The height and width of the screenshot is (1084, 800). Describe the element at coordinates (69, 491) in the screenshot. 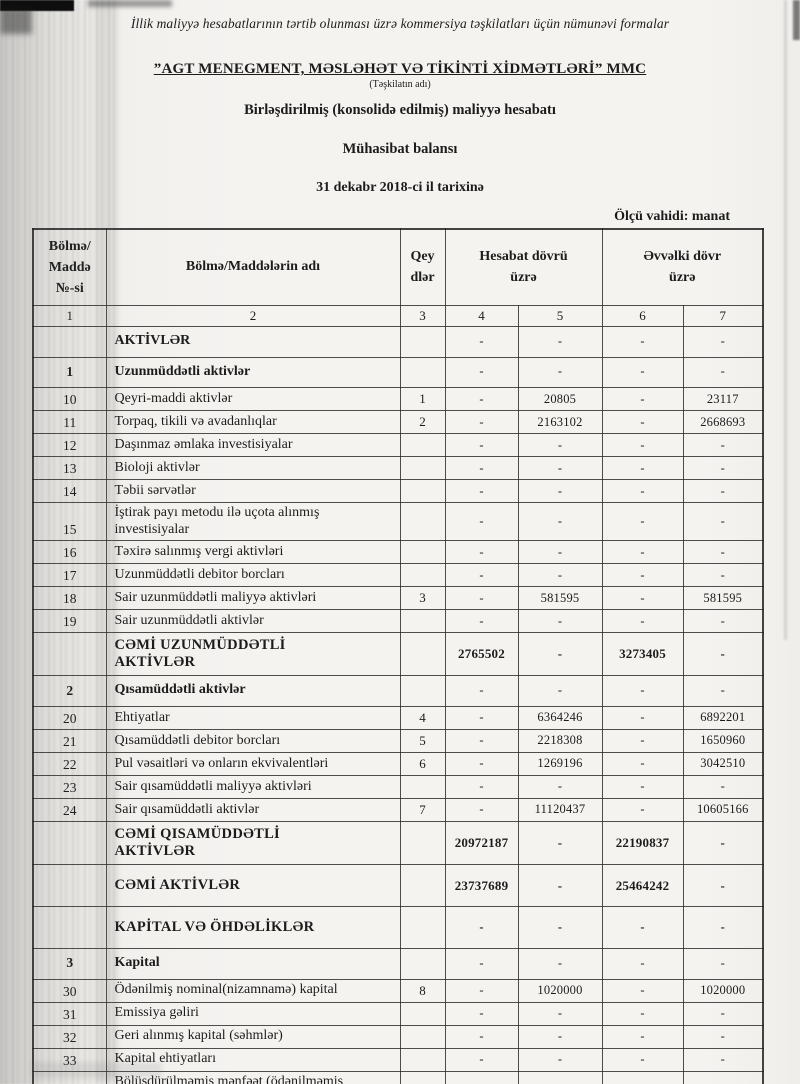

I see `cell-section-no: 14` at that location.